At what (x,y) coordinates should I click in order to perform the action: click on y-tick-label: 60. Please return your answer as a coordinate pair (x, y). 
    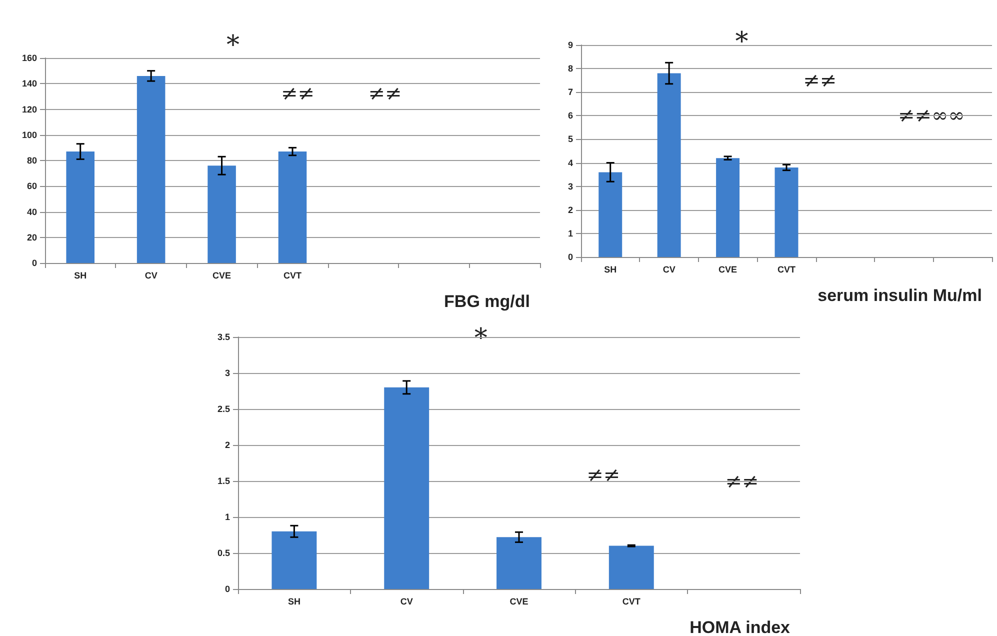
    Looking at the image, I should click on (31, 186).